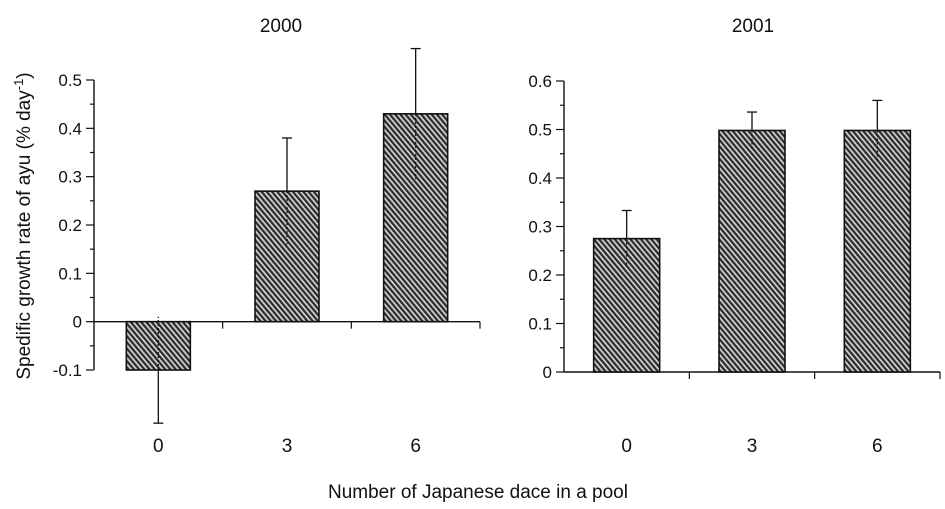 The image size is (945, 509). I want to click on panel-title: 2001, so click(753, 26).